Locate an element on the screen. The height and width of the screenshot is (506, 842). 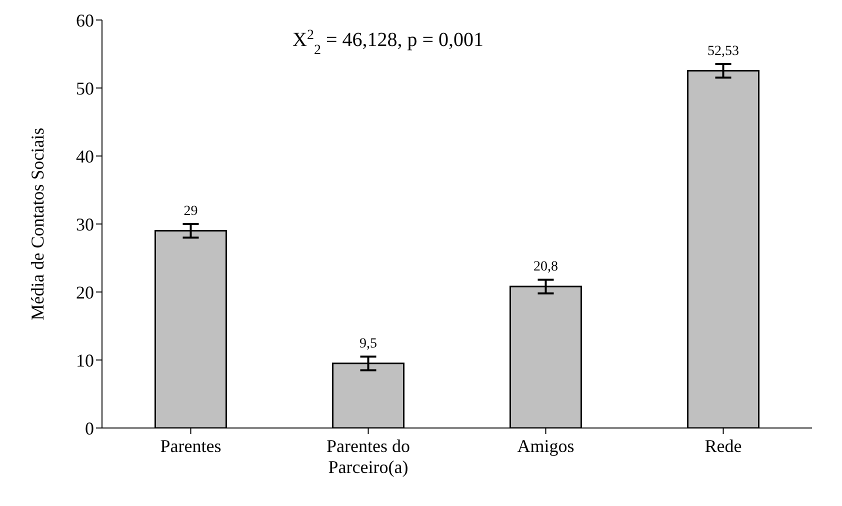
annotation: X$^{2}$$_{2}$ = 46,128, p = 0,001 is located at coordinates (388, 43).